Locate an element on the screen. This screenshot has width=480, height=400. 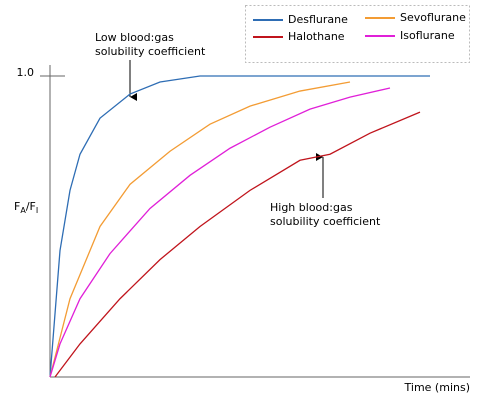
y-axis-label: FA/FI is located at coordinates (26, 207).